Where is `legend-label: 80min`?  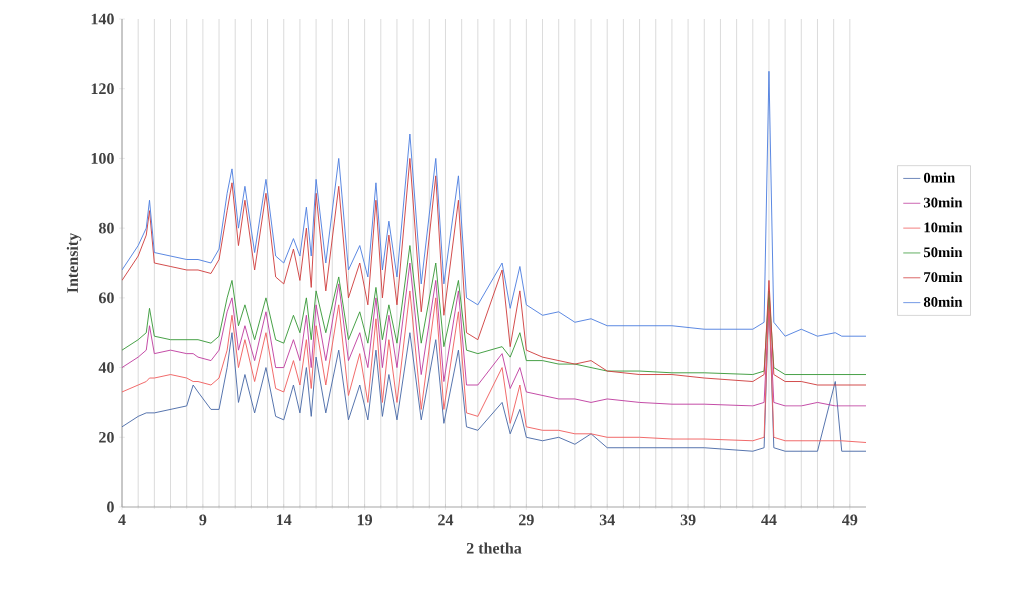
legend-label: 80min is located at coordinates (943, 301).